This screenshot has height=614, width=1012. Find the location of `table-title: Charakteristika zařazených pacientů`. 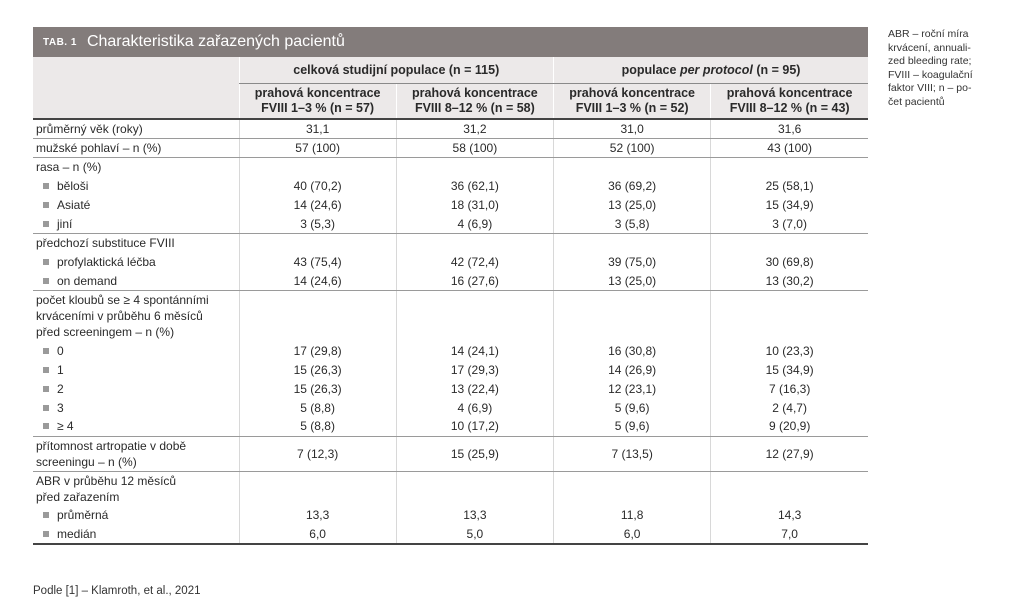

table-title: Charakteristika zařazených pacientů is located at coordinates (215, 41).